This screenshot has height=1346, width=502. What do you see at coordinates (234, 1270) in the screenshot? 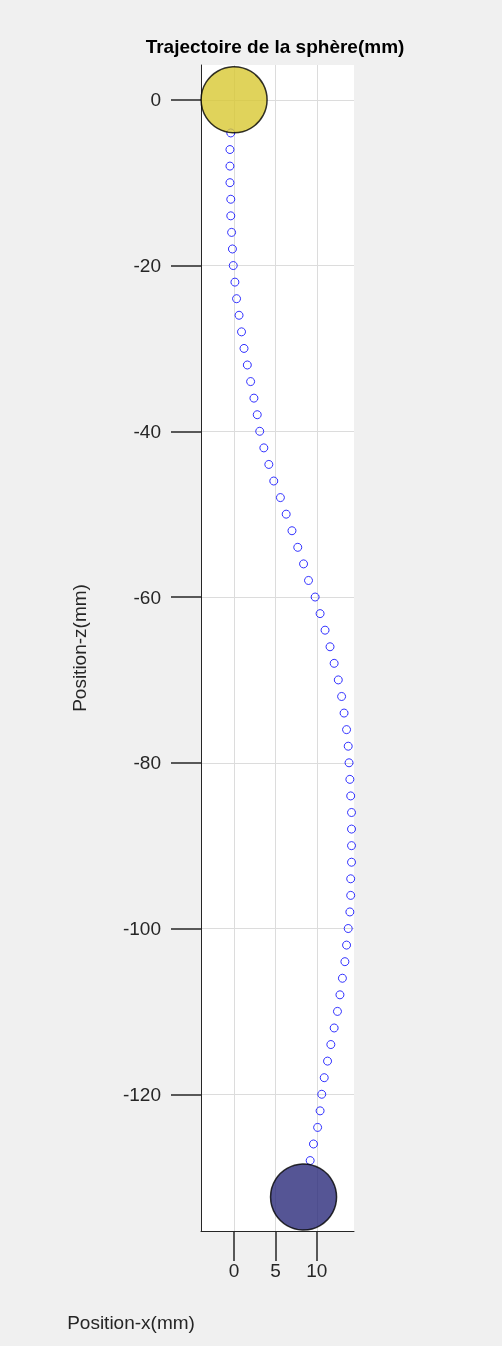
I see `x-tick-label: 0` at bounding box center [234, 1270].